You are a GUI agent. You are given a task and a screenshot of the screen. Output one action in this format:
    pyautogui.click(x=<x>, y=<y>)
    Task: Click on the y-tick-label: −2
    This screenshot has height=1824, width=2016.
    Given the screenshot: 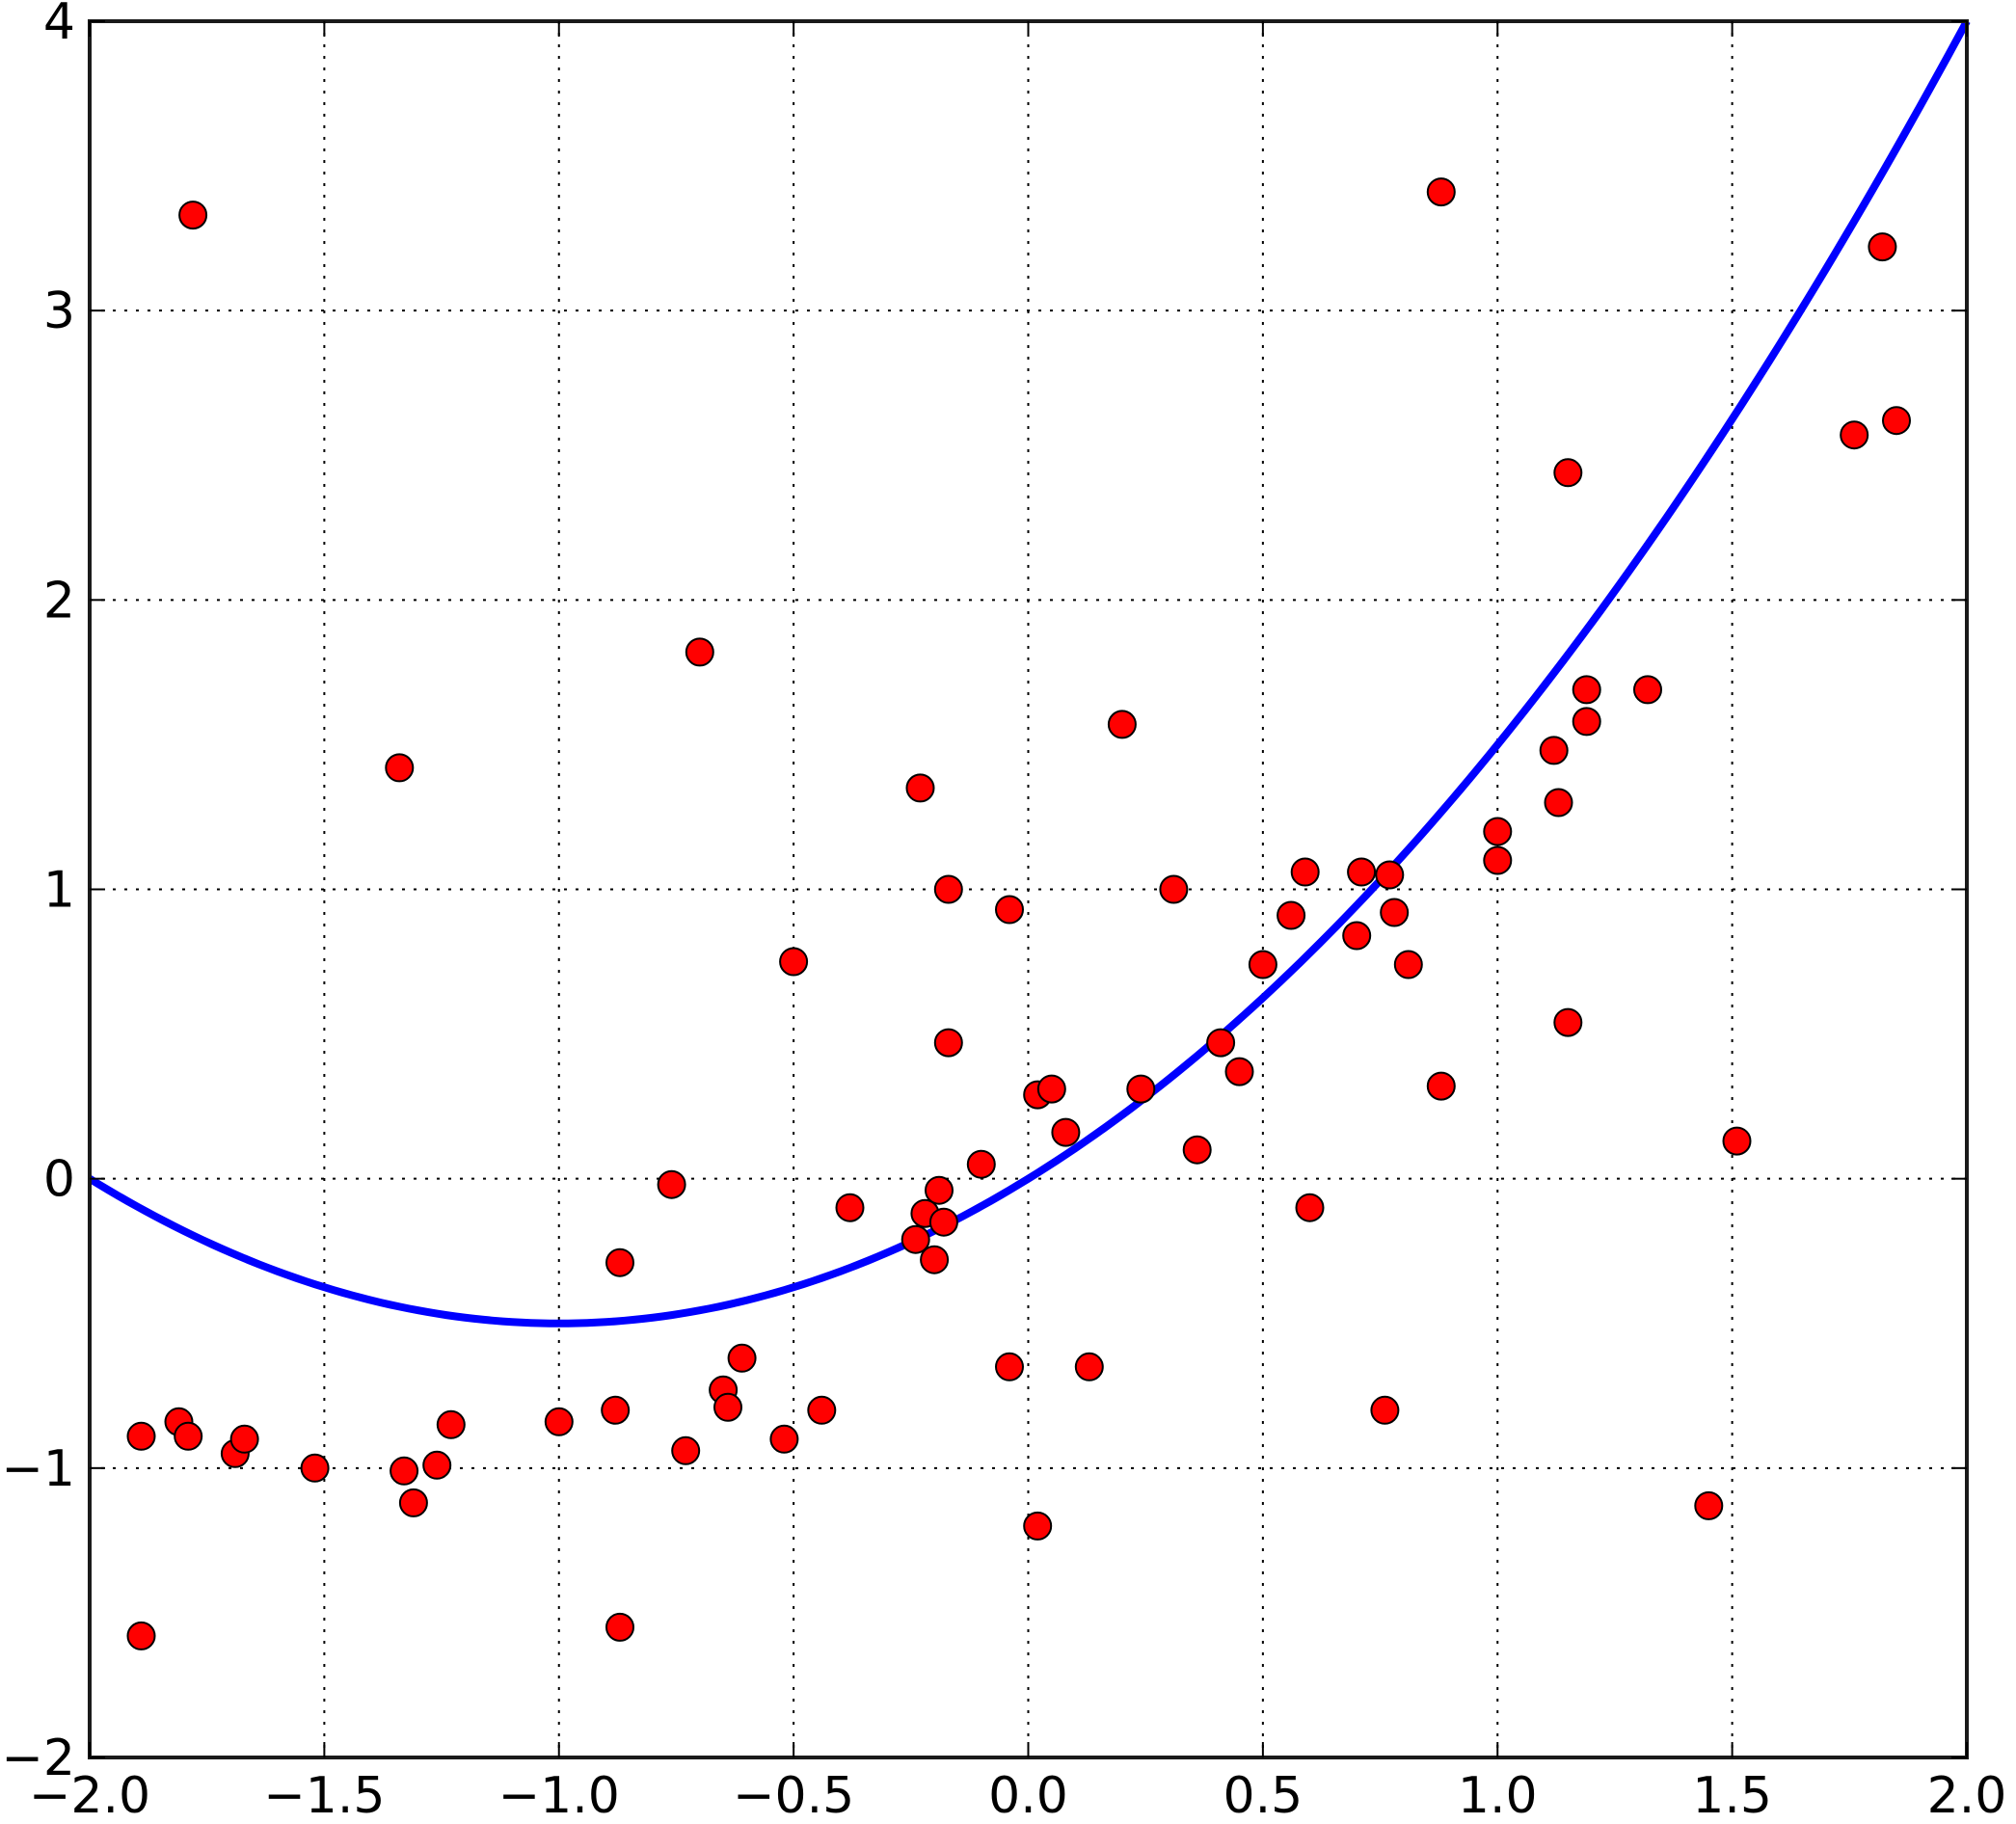 What is the action you would take?
    pyautogui.click(x=38, y=1758)
    